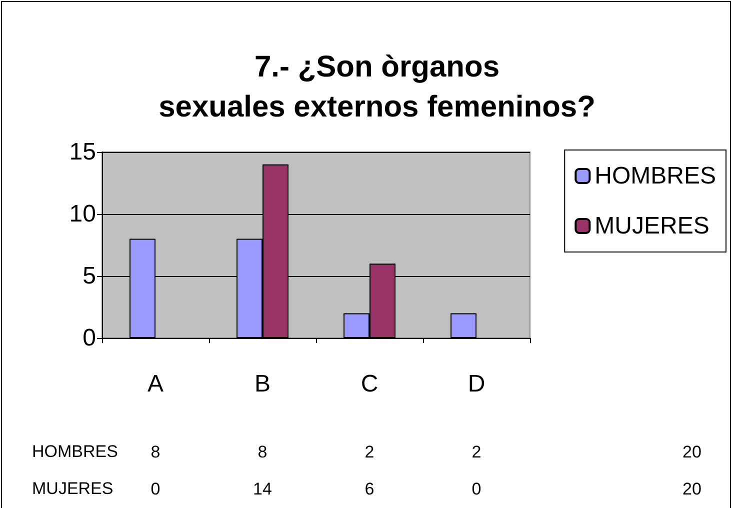 The height and width of the screenshot is (510, 732). What do you see at coordinates (82, 152) in the screenshot?
I see `y-tick-label: 15` at bounding box center [82, 152].